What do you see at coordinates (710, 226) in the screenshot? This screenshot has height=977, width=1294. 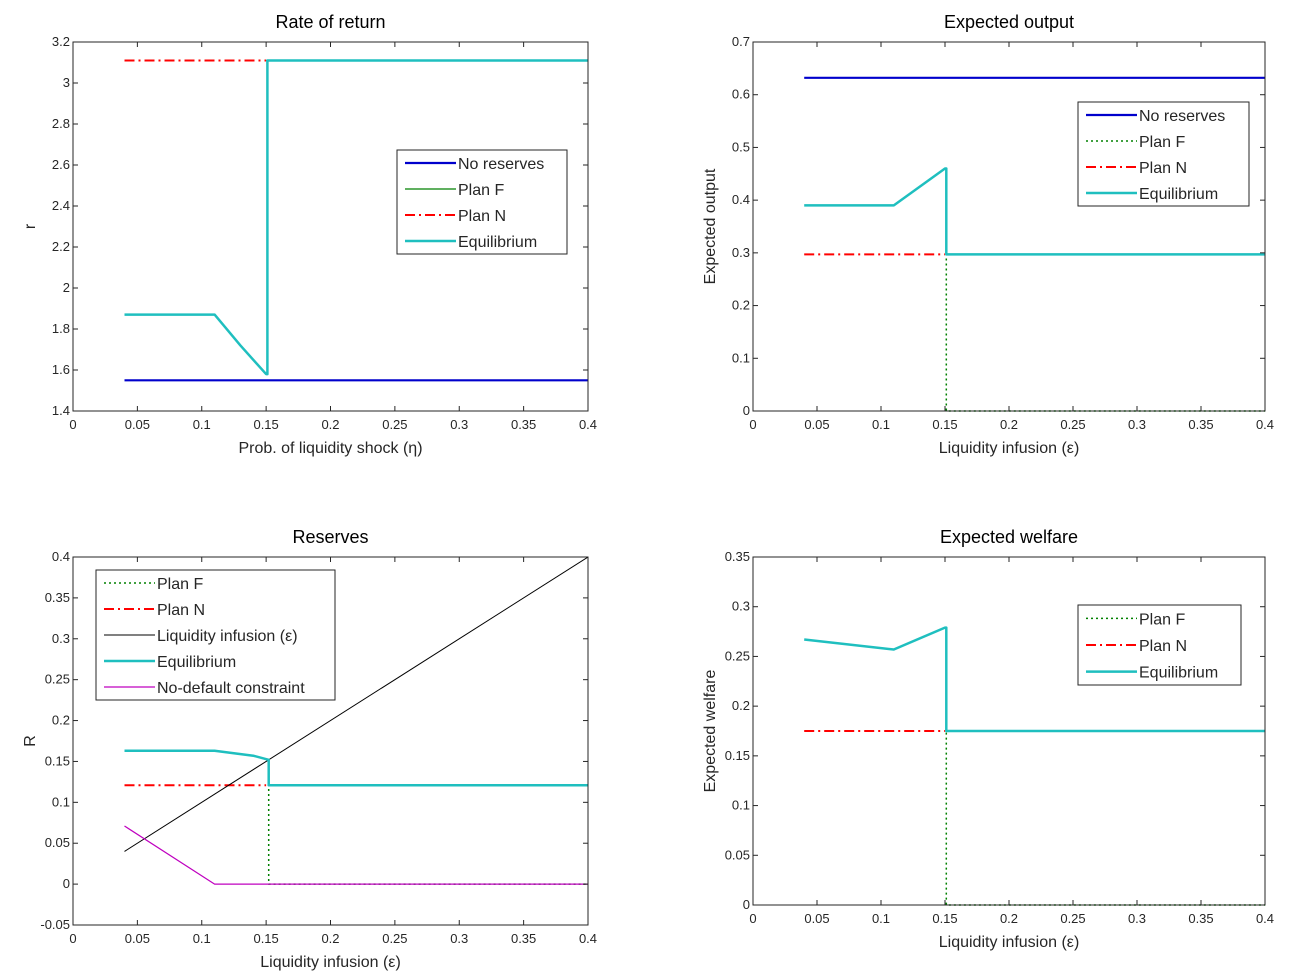 I see `y-axis-label: Expected output` at bounding box center [710, 226].